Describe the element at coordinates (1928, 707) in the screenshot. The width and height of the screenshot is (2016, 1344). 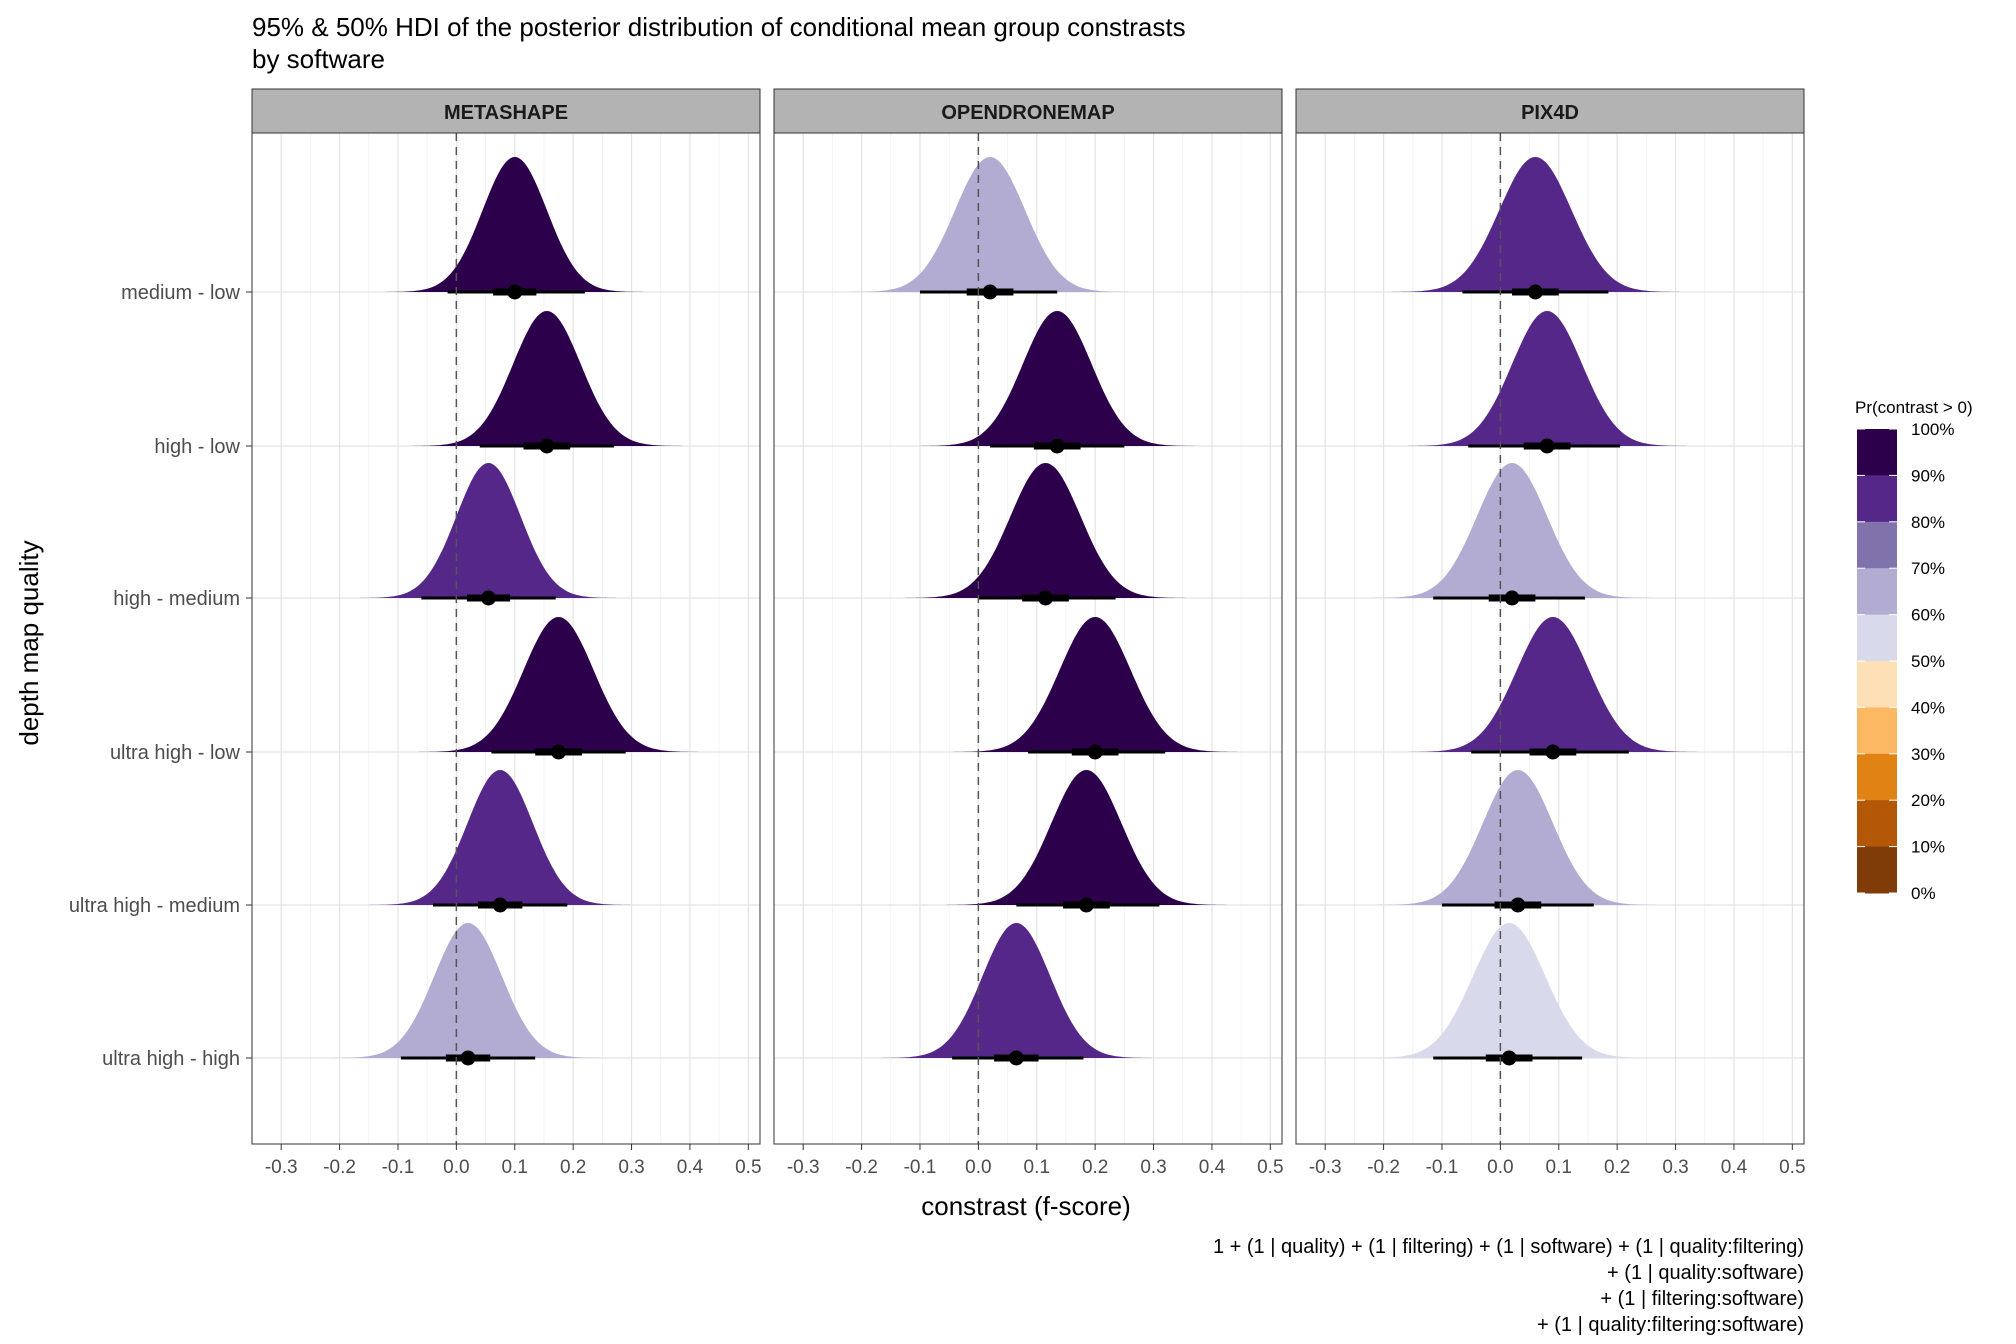
I see `legend-tick-label: 40%` at that location.